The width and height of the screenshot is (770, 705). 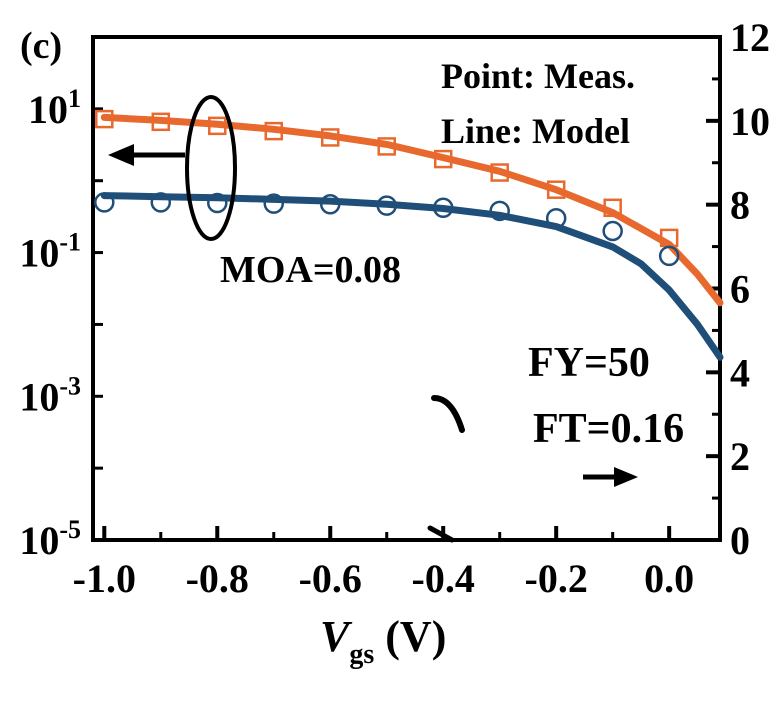 I want to click on left-tick-label: 10⁻¹, so click(x=50, y=252).